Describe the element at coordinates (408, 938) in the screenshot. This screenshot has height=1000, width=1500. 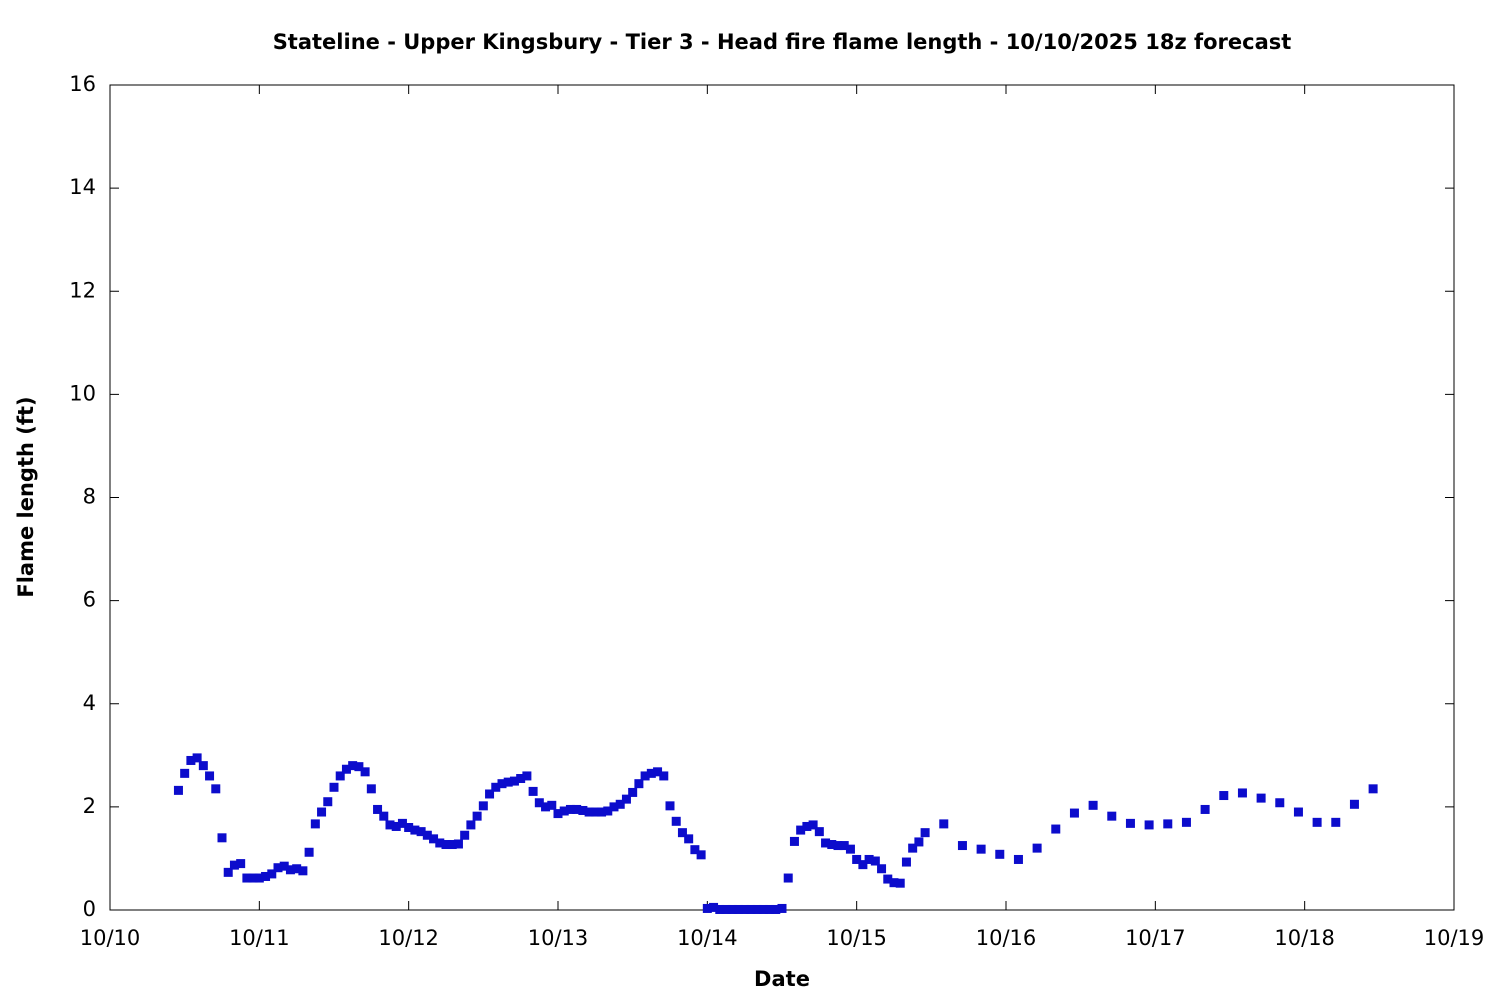
I see `x-tick-label: 10/12` at that location.